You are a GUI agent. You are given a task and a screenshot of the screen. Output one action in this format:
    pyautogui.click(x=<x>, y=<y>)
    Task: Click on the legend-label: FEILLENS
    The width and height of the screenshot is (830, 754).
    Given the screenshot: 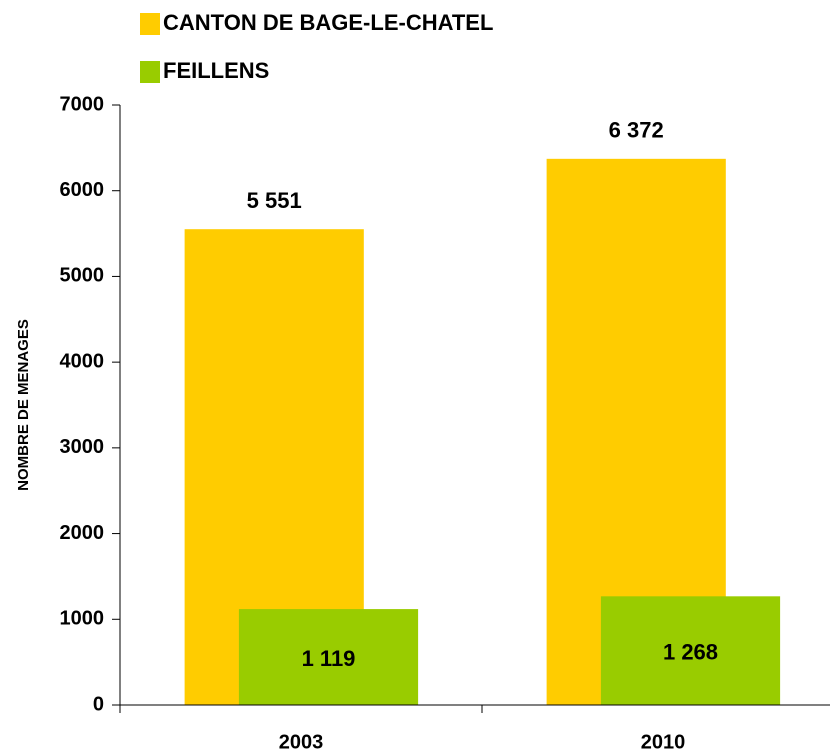 What is the action you would take?
    pyautogui.click(x=216, y=70)
    